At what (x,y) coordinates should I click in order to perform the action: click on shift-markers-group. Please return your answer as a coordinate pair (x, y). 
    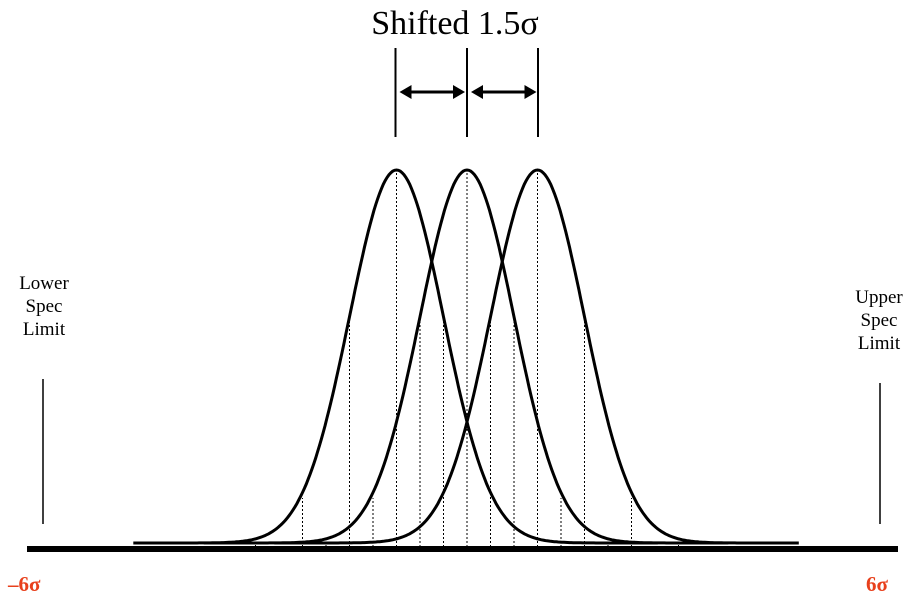
    Looking at the image, I should click on (466, 92).